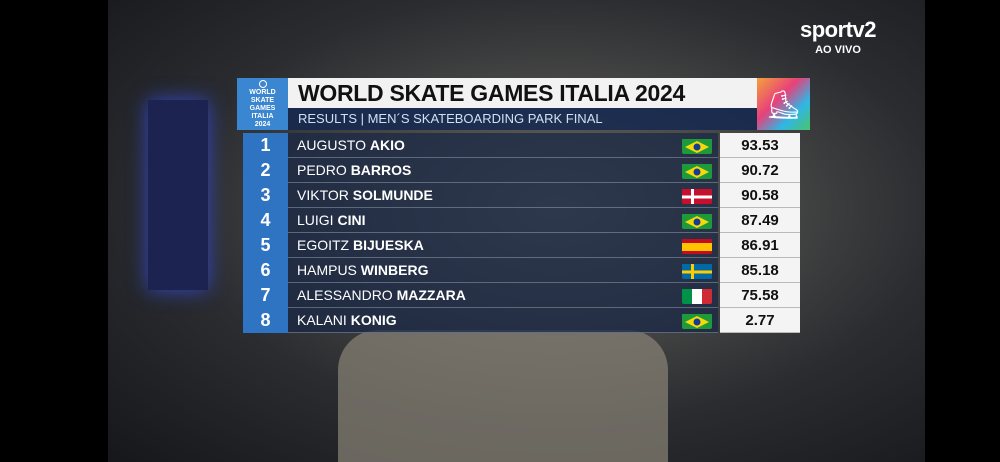 This screenshot has width=1000, height=462. I want to click on score: 87.49, so click(760, 220).